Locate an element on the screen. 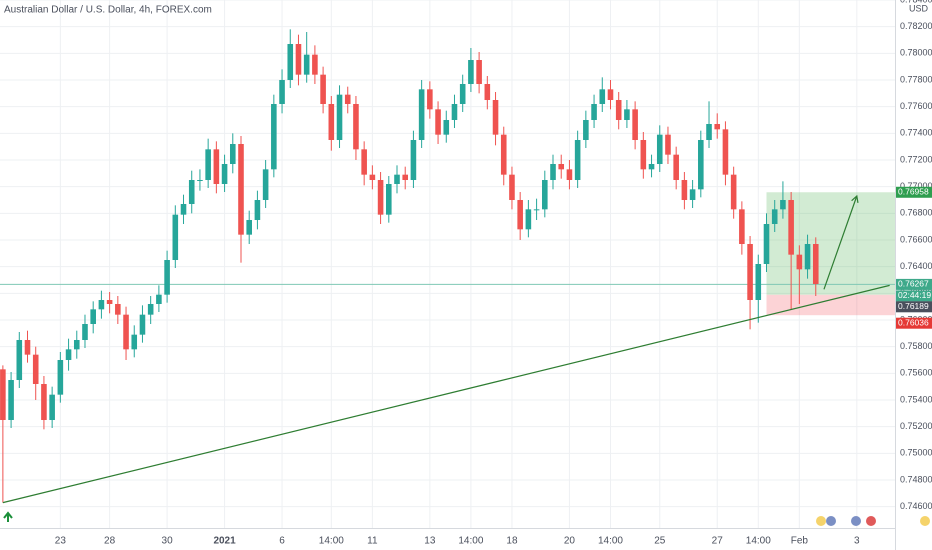 This screenshot has width=932, height=550. x-tick-label: 6 is located at coordinates (282, 541).